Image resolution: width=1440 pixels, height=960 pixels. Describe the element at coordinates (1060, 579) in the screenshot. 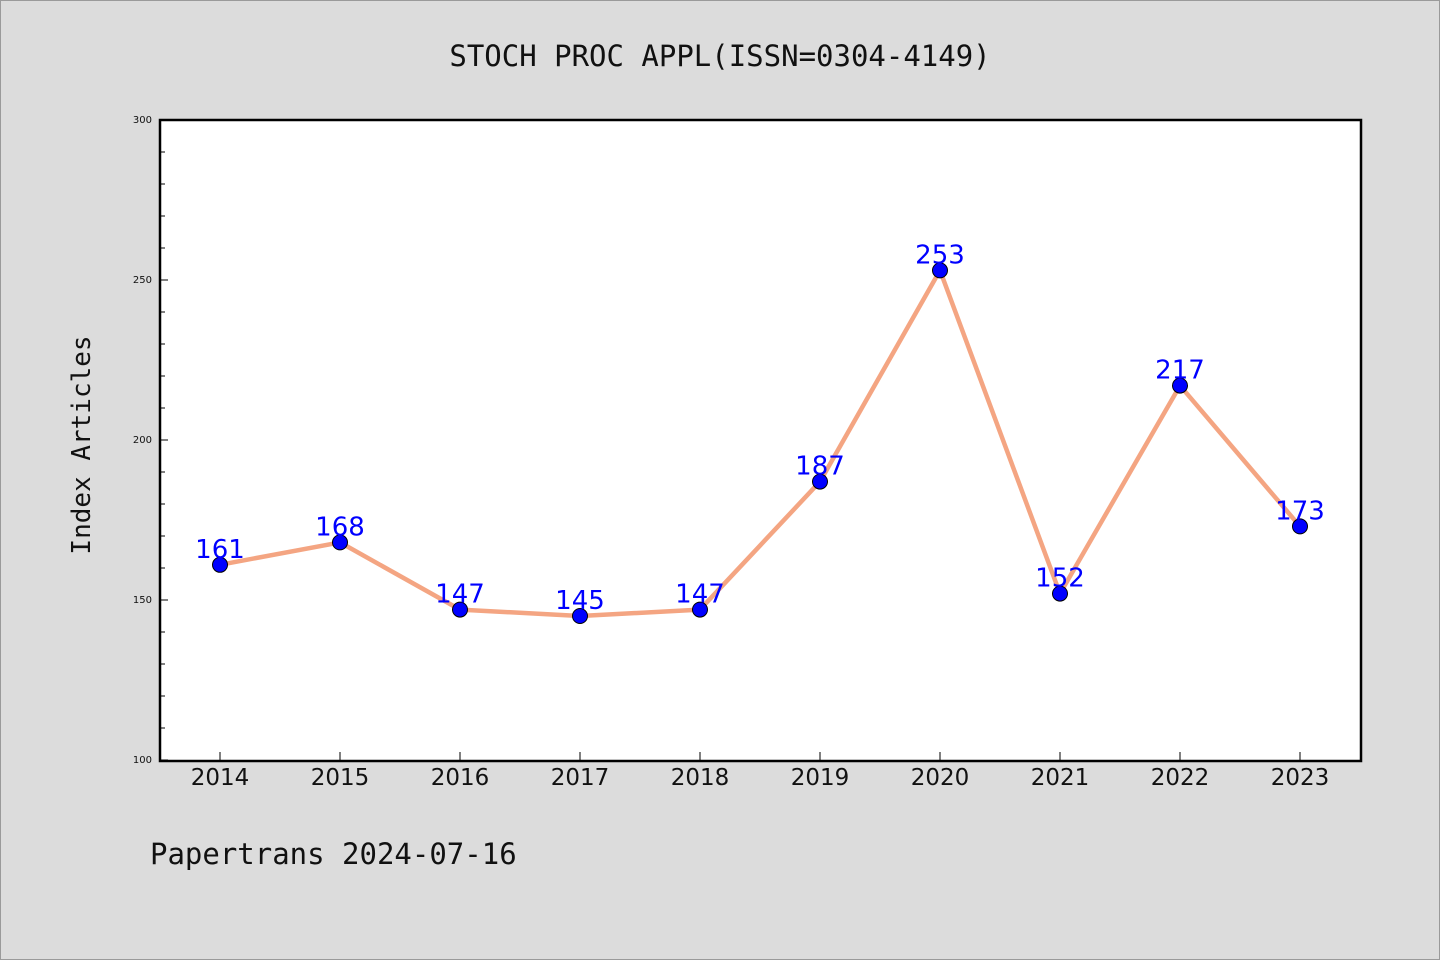

I see `data-label: 152` at that location.